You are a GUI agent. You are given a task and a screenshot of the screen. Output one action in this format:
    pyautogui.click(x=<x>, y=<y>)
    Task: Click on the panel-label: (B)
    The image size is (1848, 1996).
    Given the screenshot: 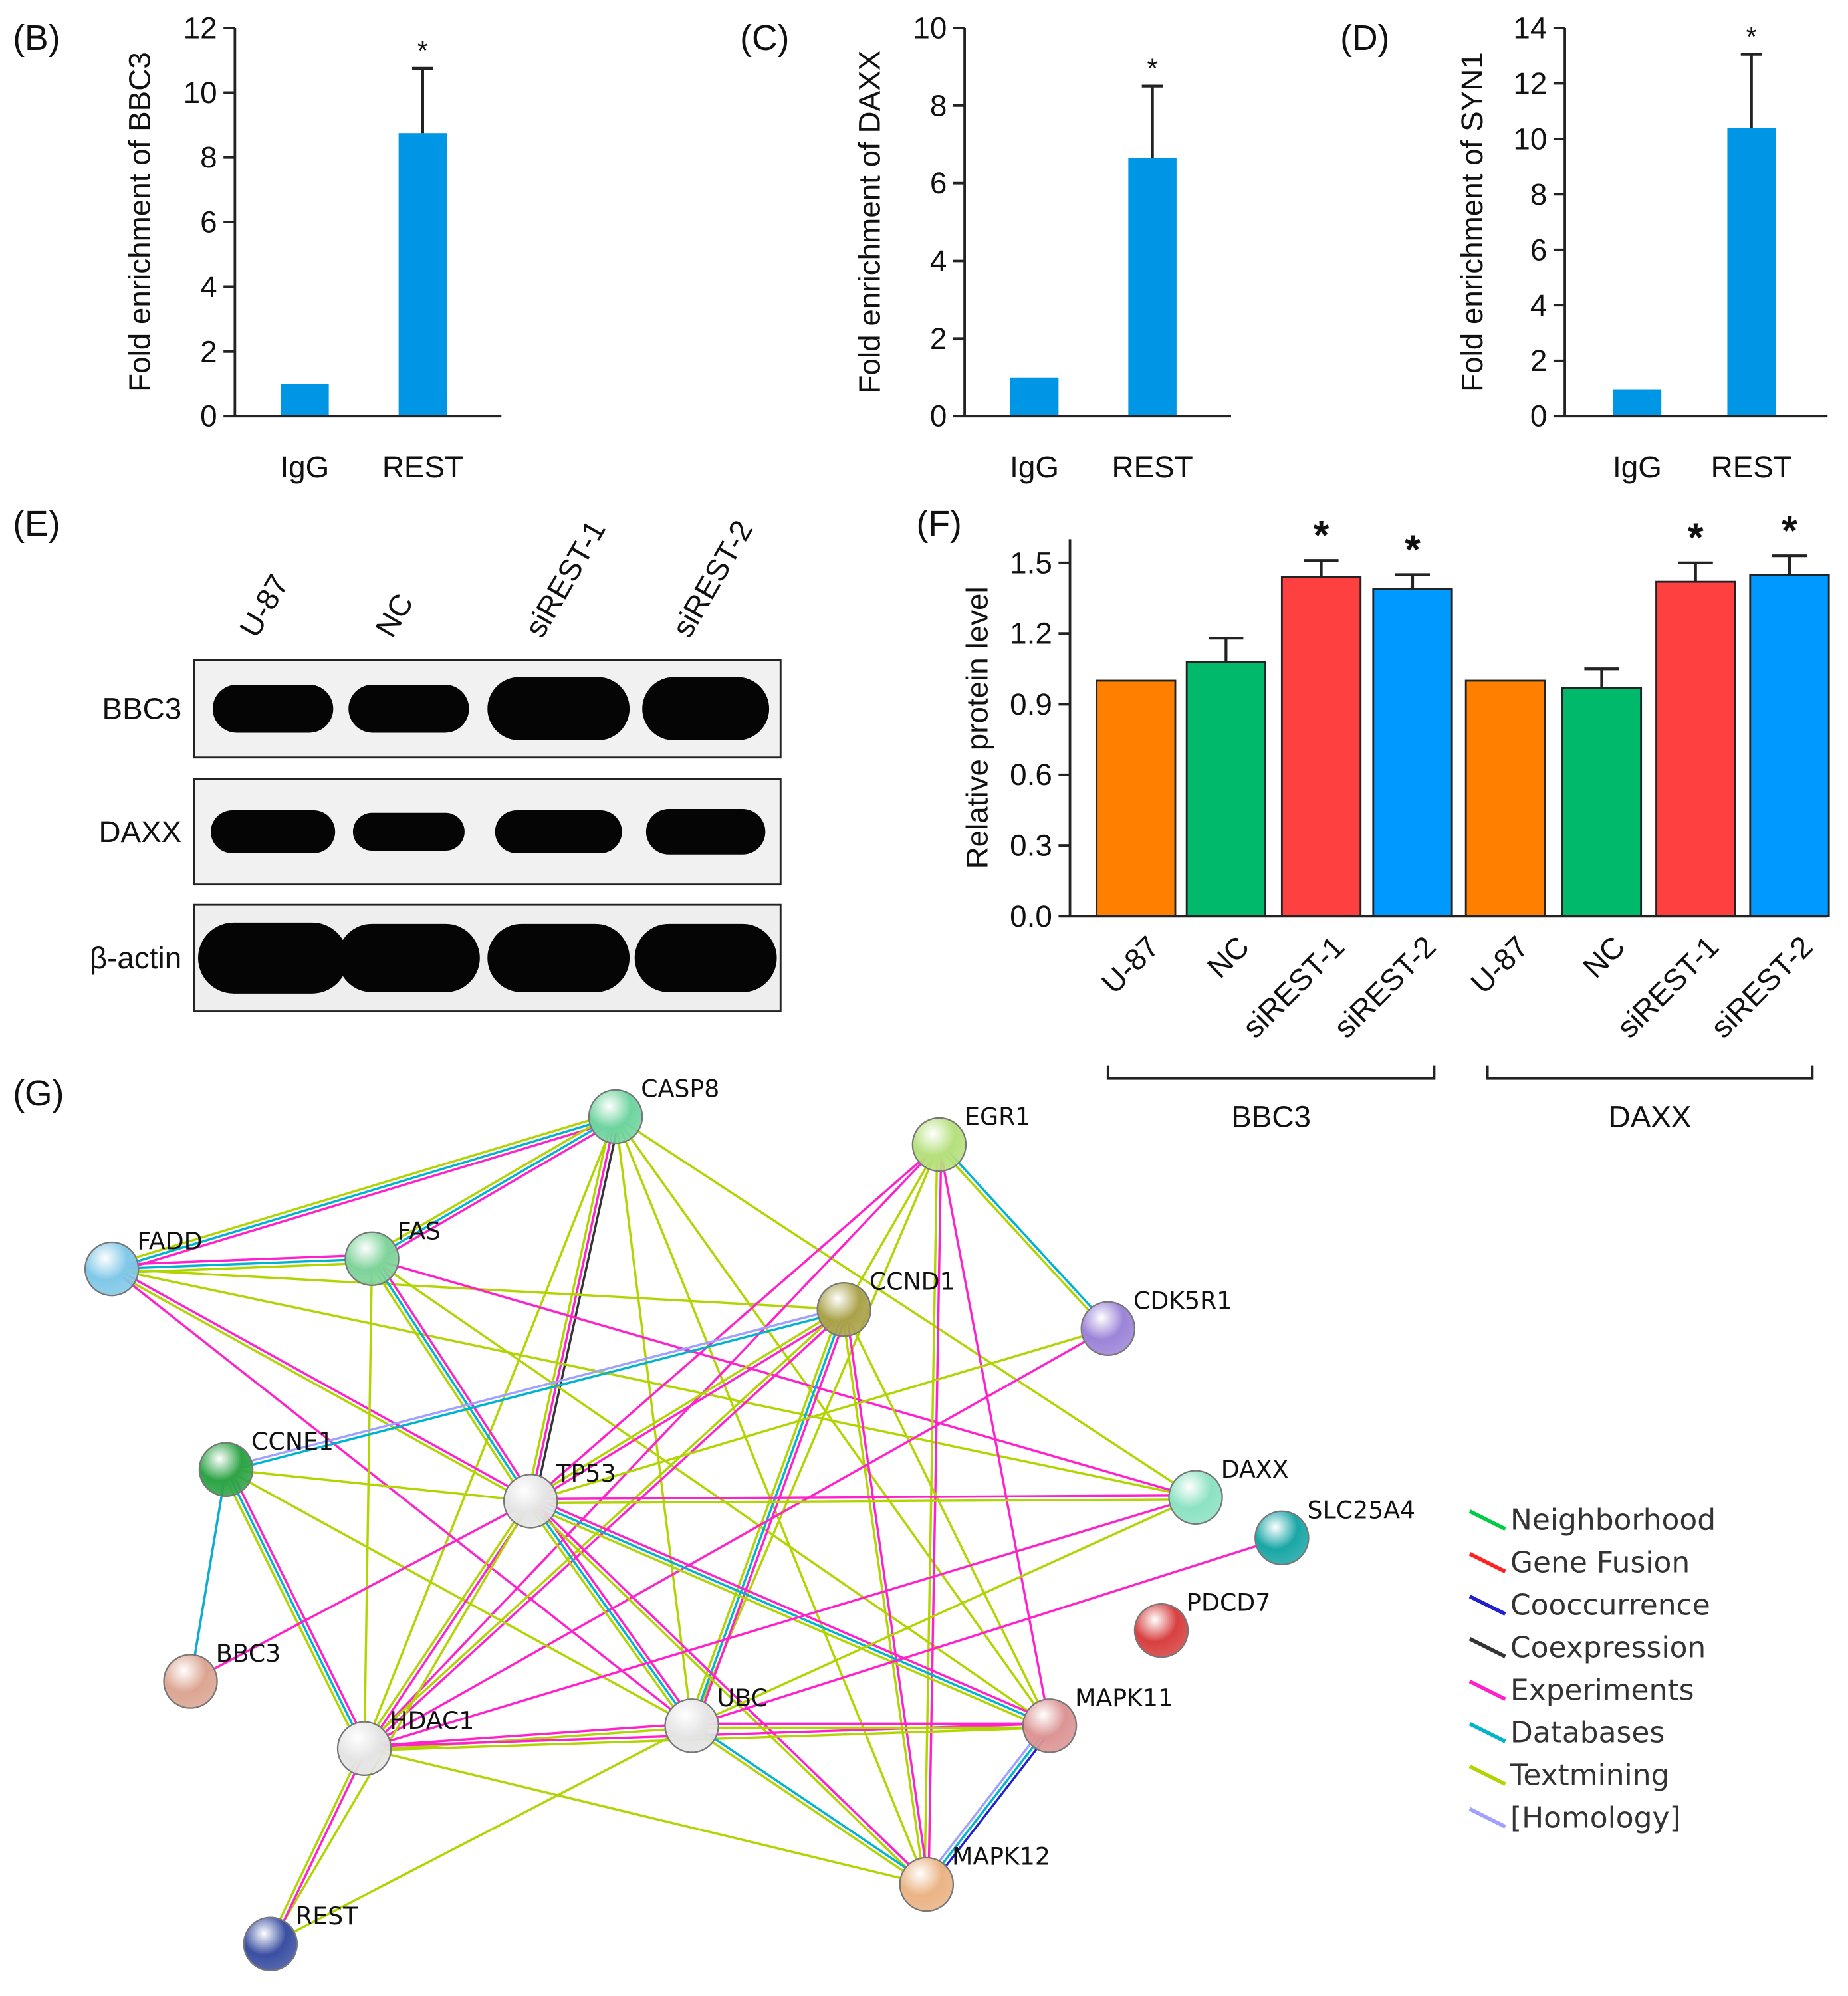 What is the action you would take?
    pyautogui.click(x=36, y=38)
    